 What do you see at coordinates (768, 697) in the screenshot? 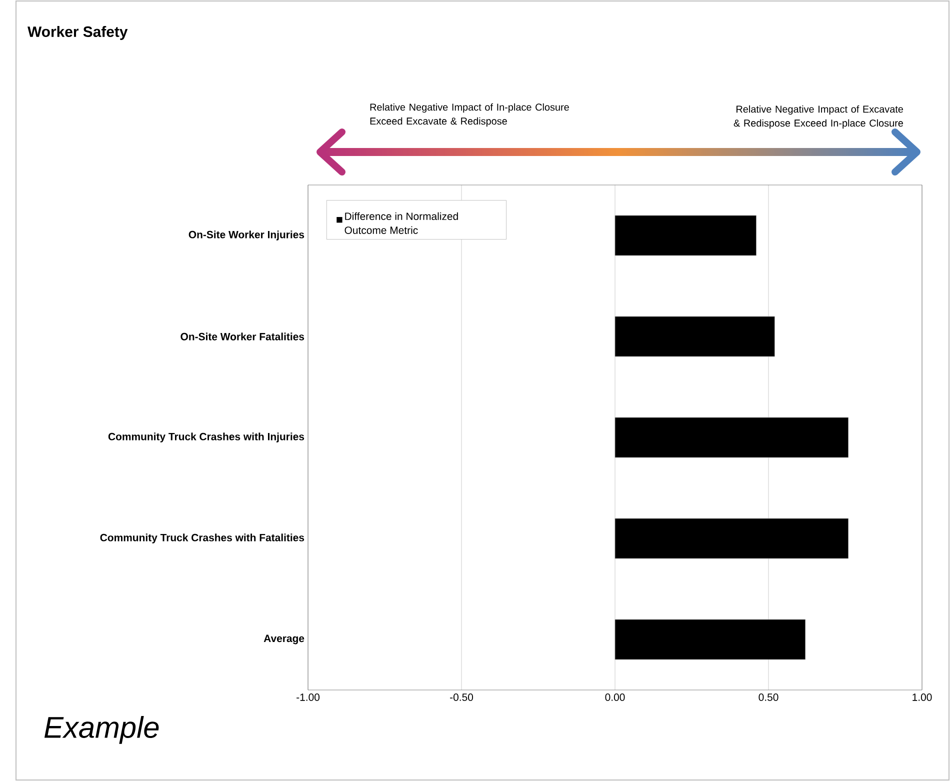
I see `x-tick-label: 0.50` at bounding box center [768, 697].